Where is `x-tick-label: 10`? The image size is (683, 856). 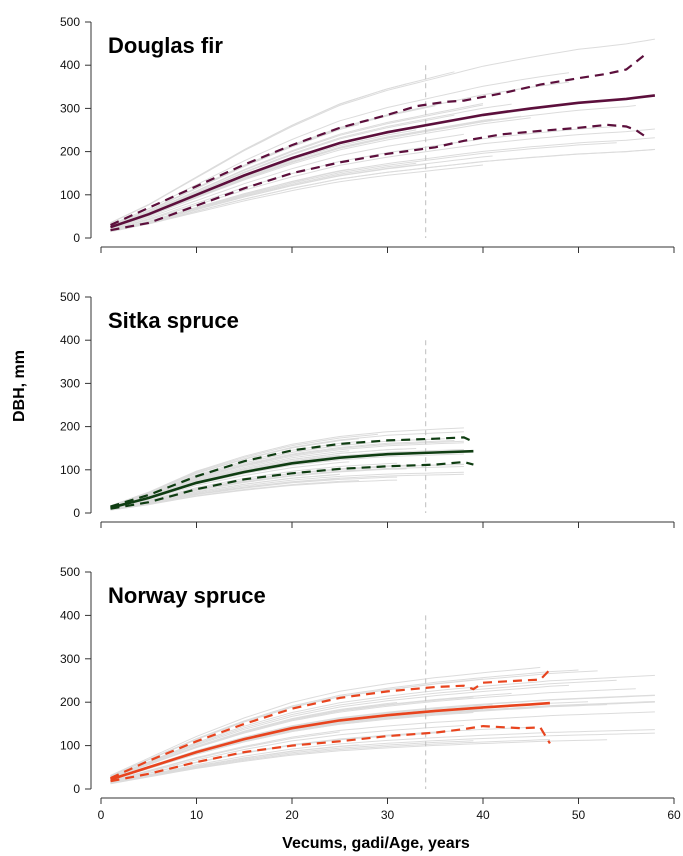 x-tick-label: 10 is located at coordinates (197, 815).